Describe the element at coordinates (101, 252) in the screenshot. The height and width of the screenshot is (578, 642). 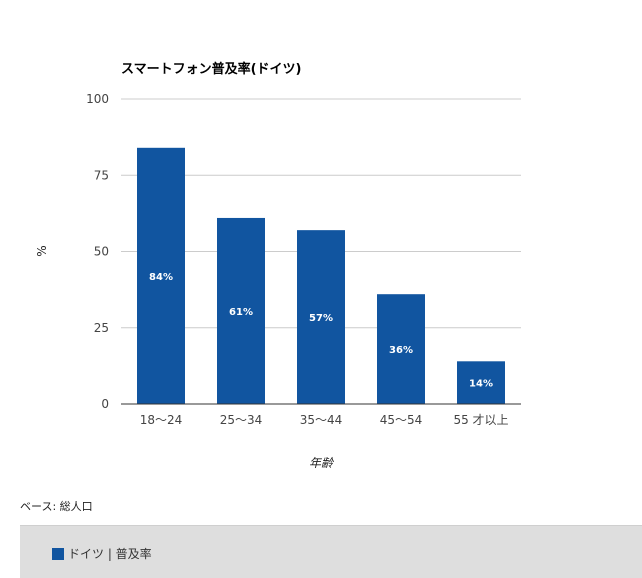
I see `y-tick-label: 50` at that location.